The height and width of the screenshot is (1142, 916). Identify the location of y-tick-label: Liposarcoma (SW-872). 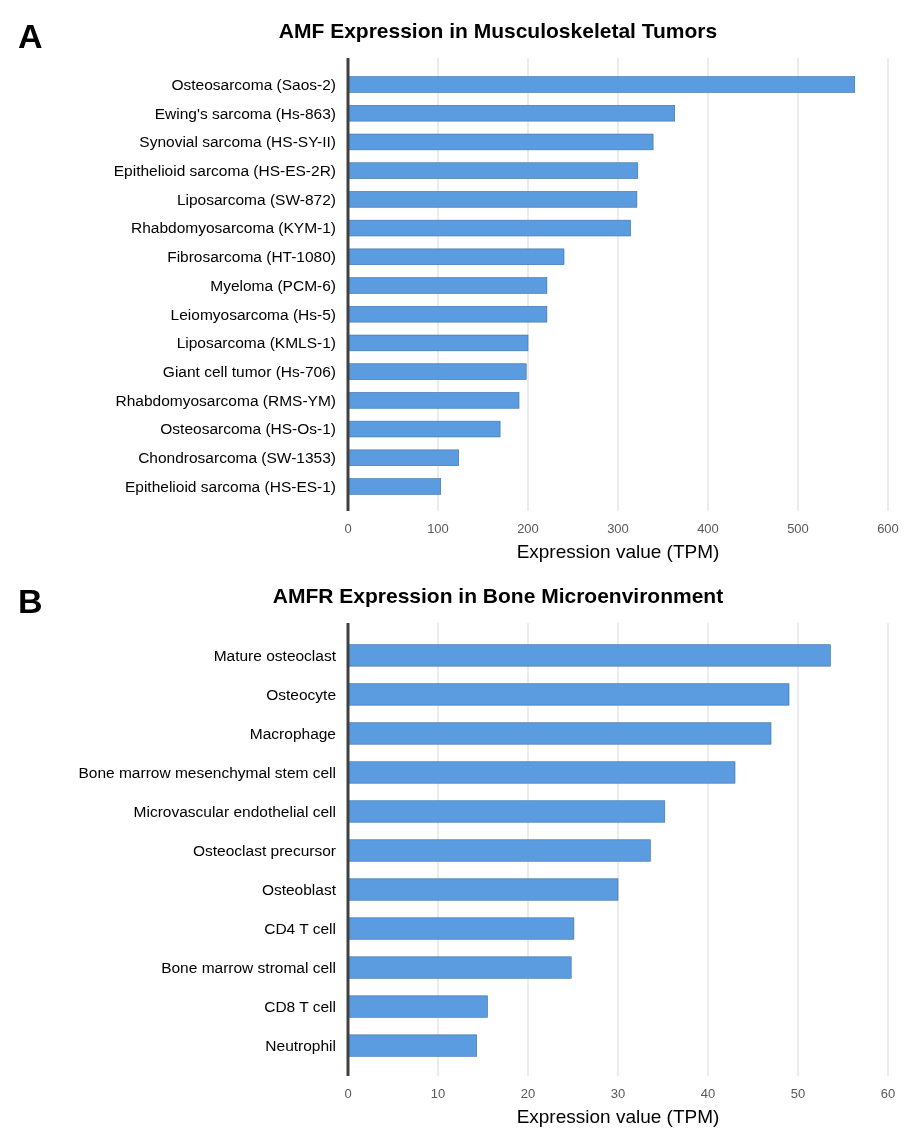
(256, 199).